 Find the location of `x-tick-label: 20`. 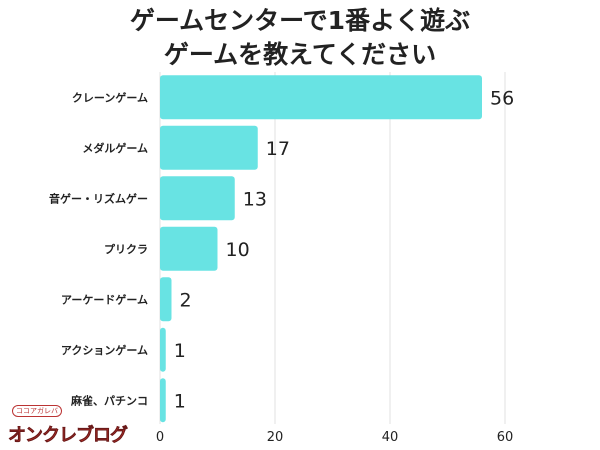

x-tick-label: 20 is located at coordinates (275, 437).